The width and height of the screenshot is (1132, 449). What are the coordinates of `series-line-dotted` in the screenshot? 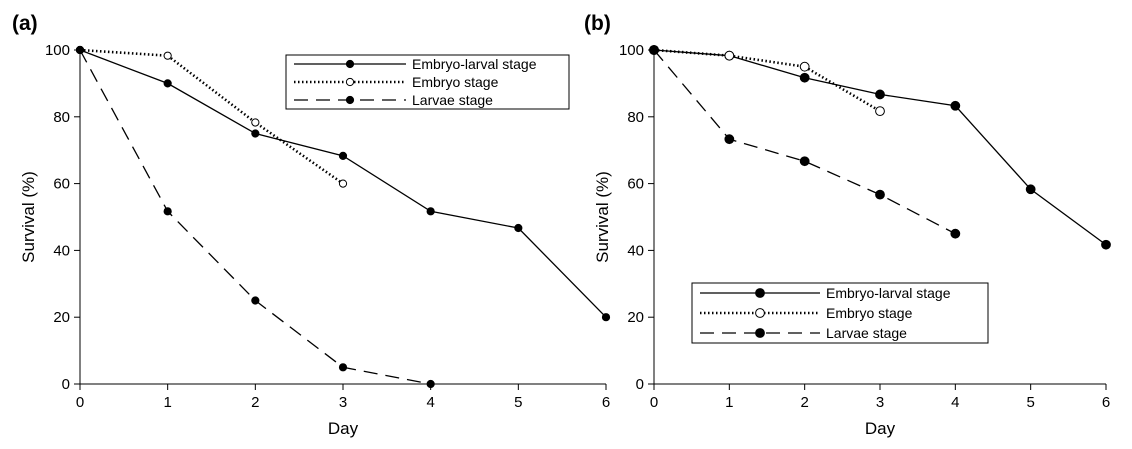 It's located at (767, 80).